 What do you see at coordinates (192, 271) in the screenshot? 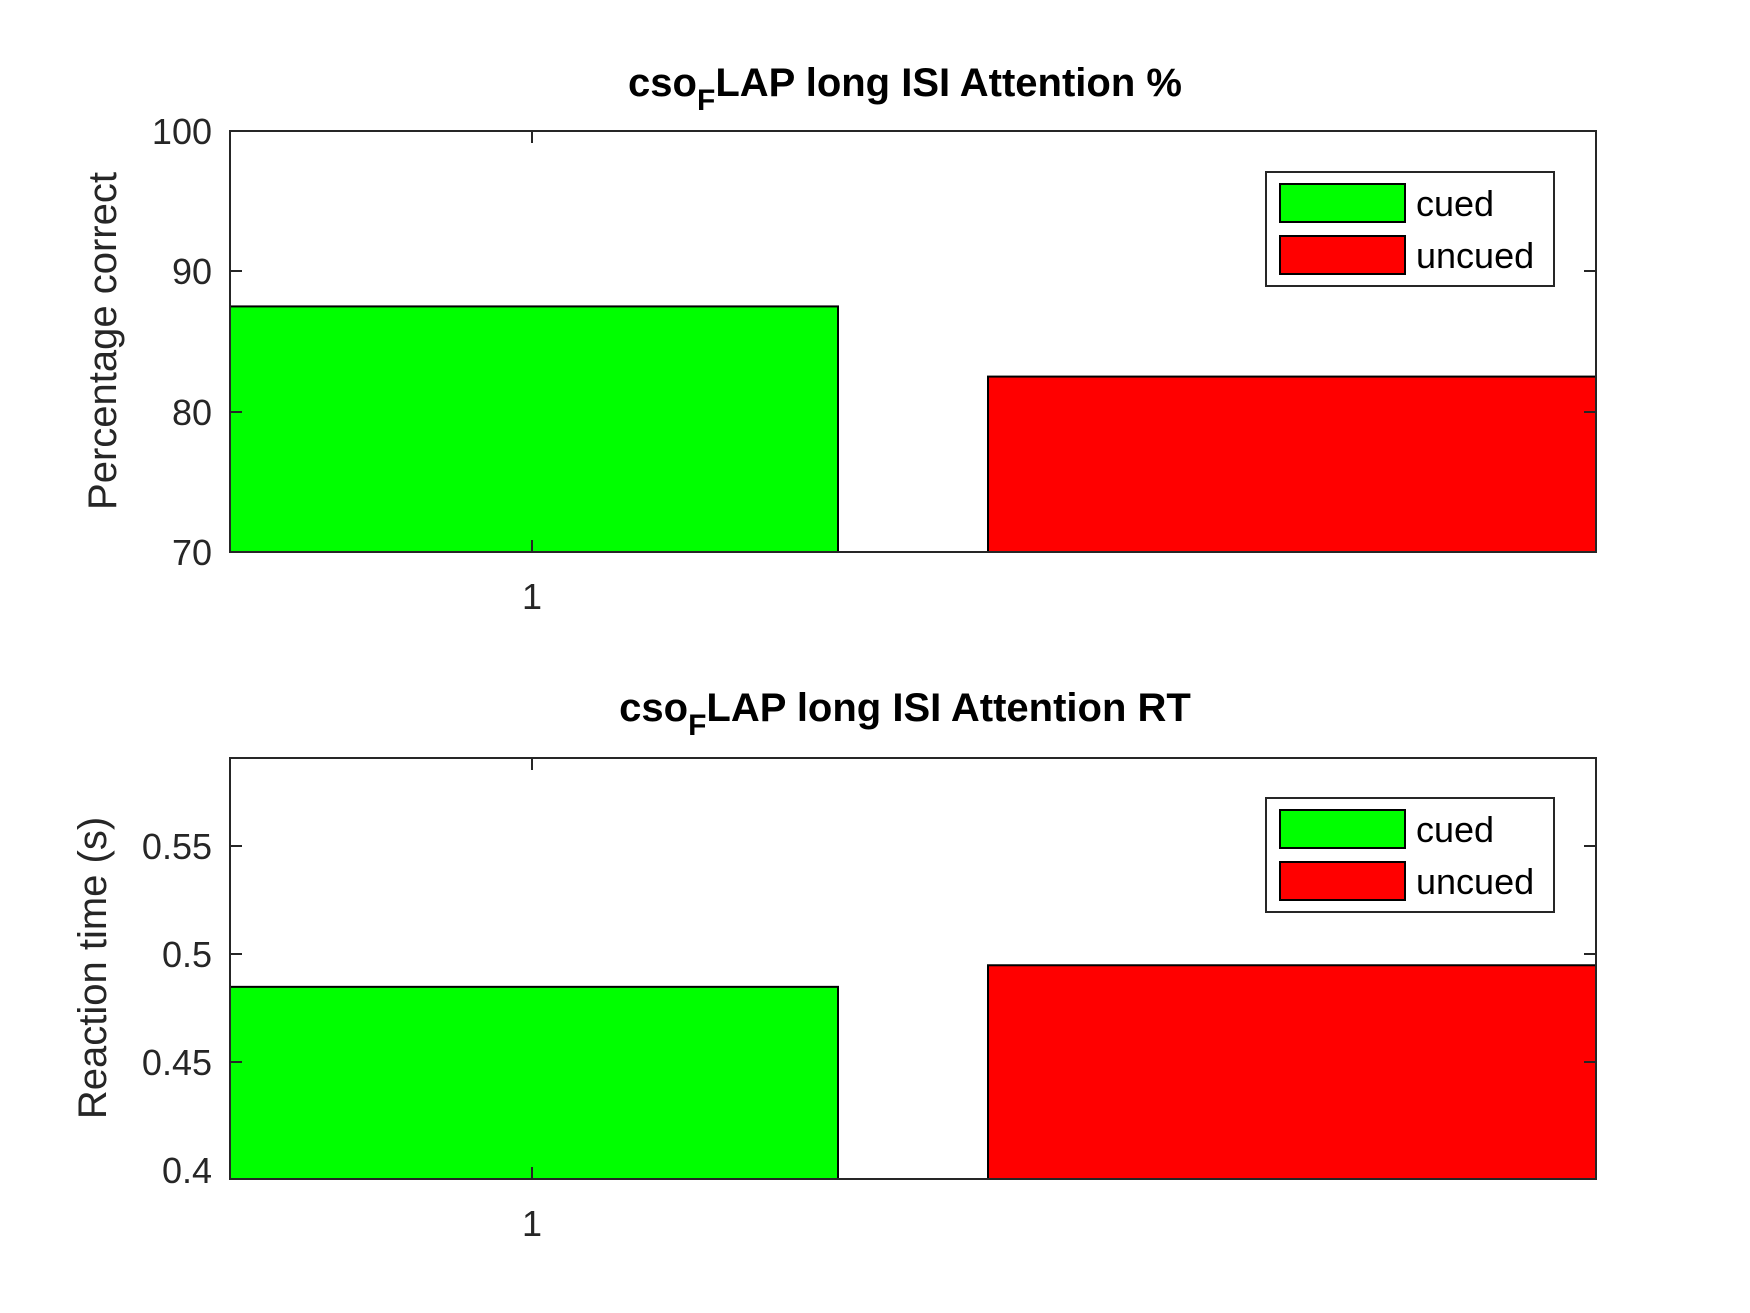
I see `y-tick-label: 90` at bounding box center [192, 271].